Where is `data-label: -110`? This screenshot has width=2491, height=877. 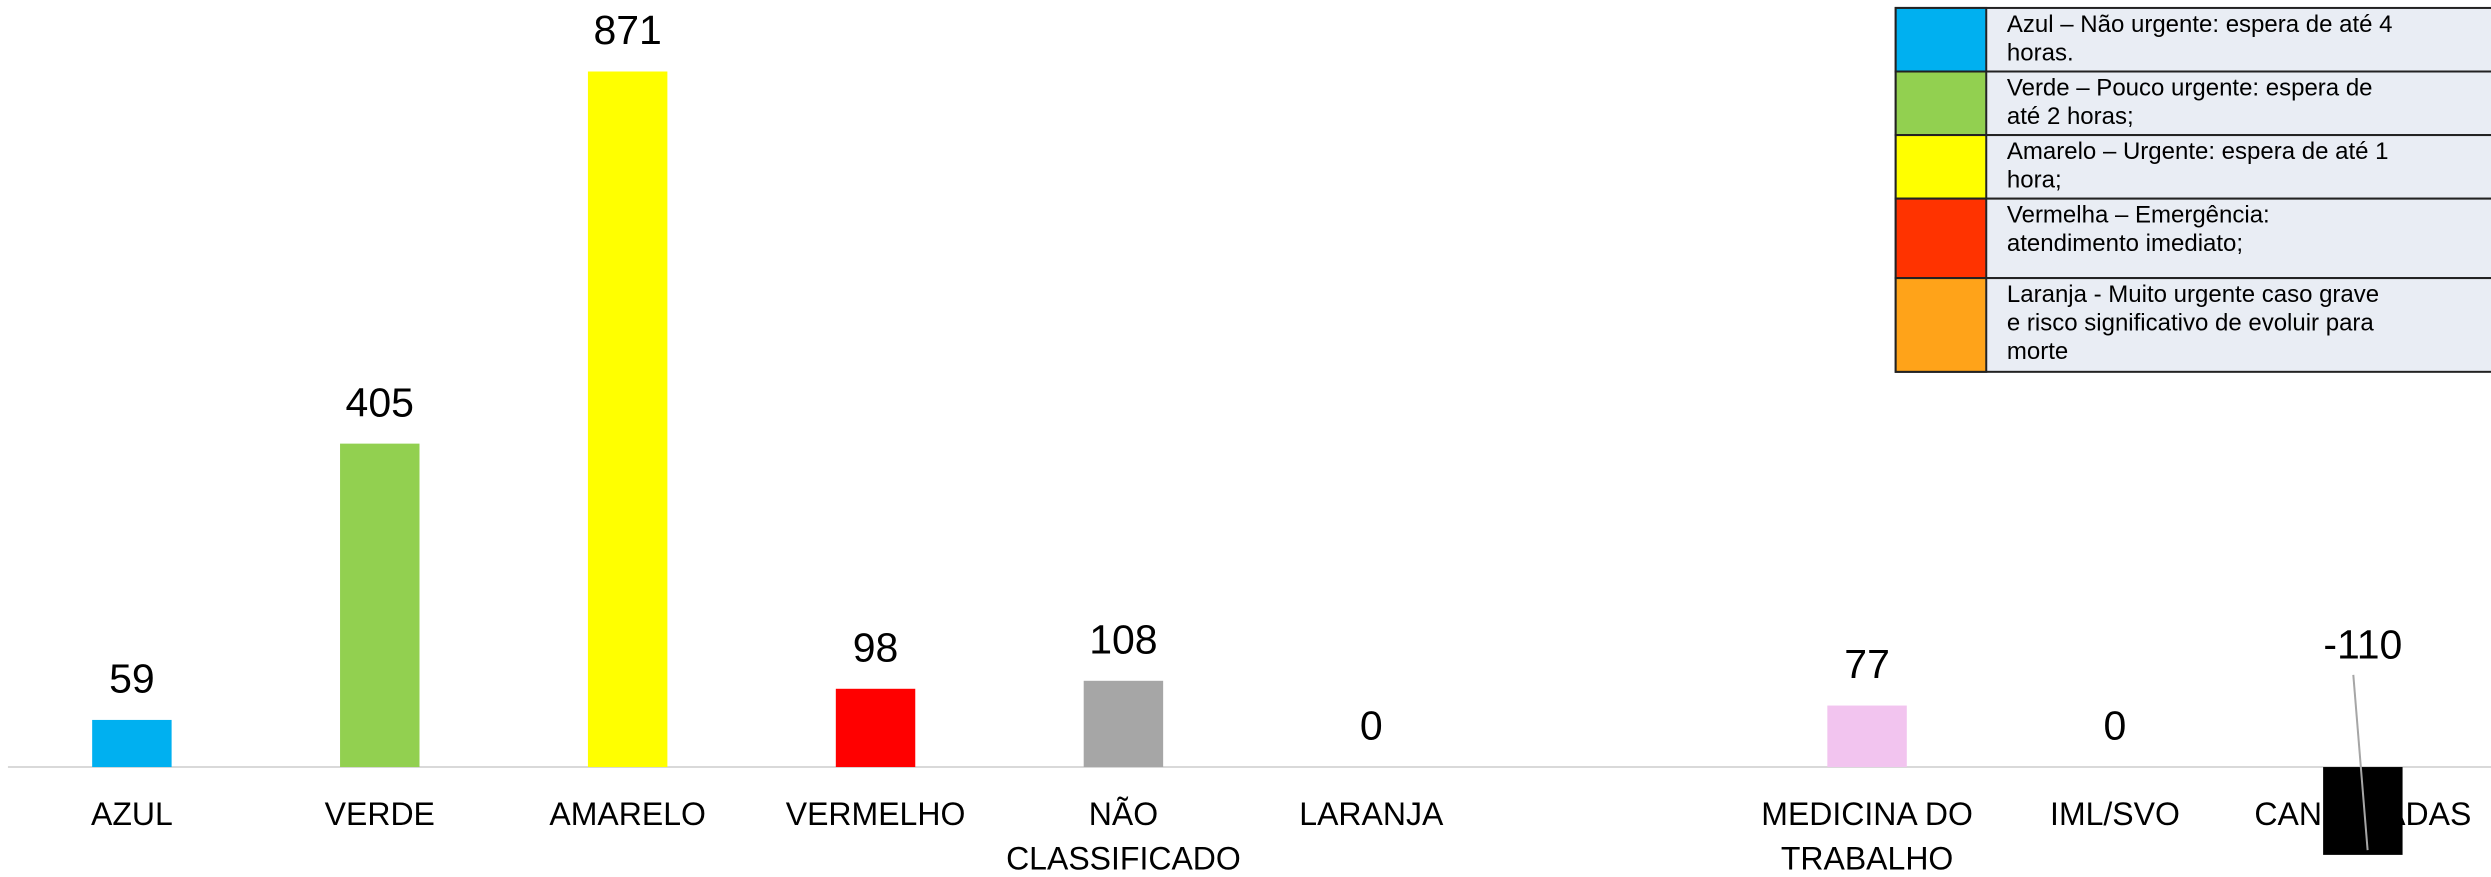 data-label: -110 is located at coordinates (2362, 645).